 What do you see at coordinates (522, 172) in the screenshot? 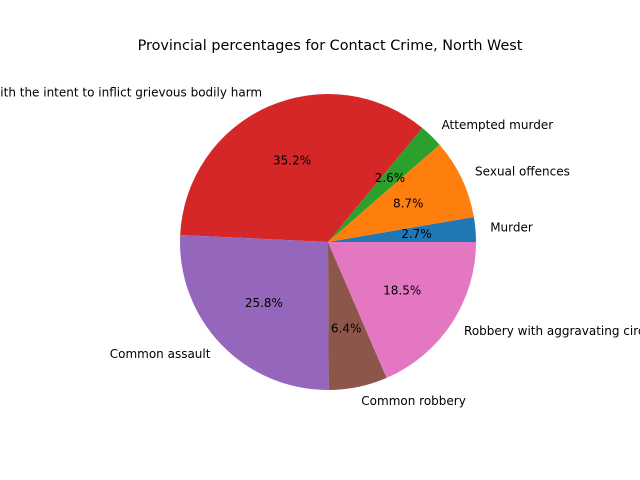
I see `slice-category-label: Sexual offences` at bounding box center [522, 172].